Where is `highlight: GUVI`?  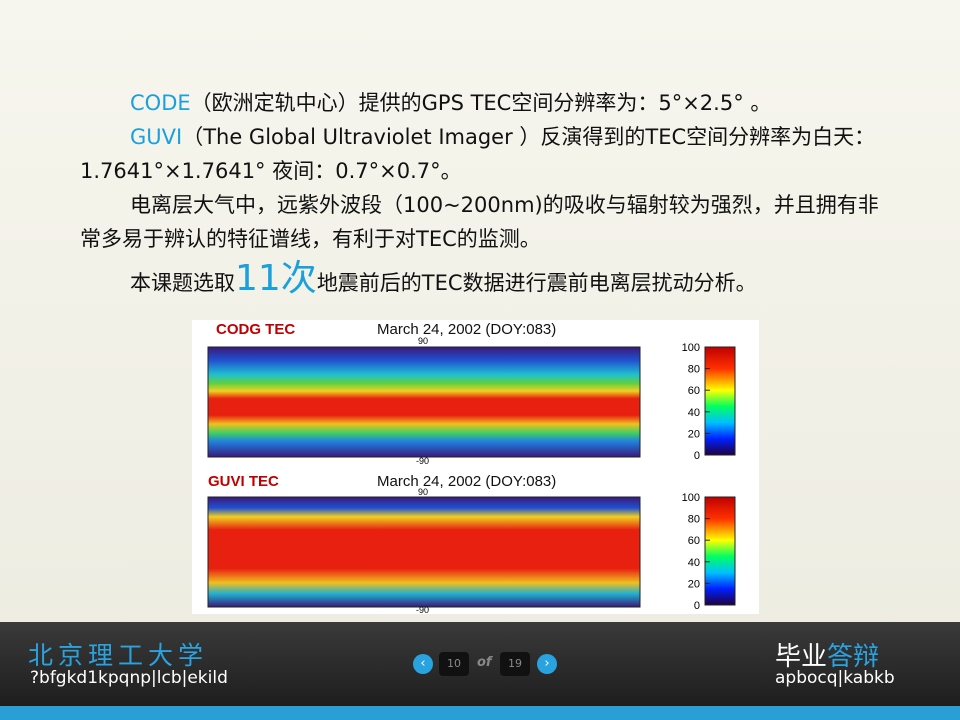 highlight: GUVI is located at coordinates (156, 137).